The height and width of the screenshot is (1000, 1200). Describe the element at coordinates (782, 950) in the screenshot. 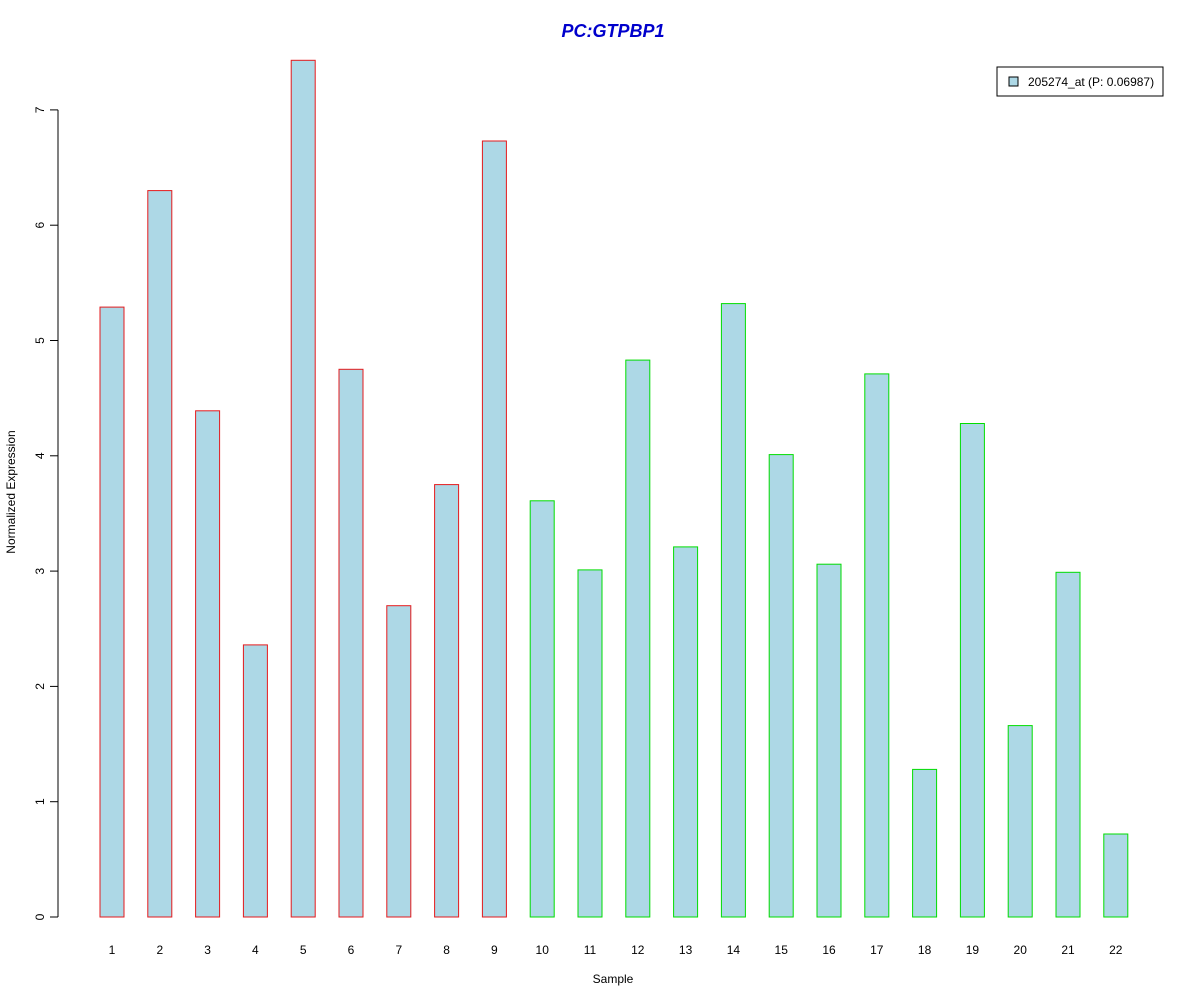

I see `x-tick-label: 15` at that location.